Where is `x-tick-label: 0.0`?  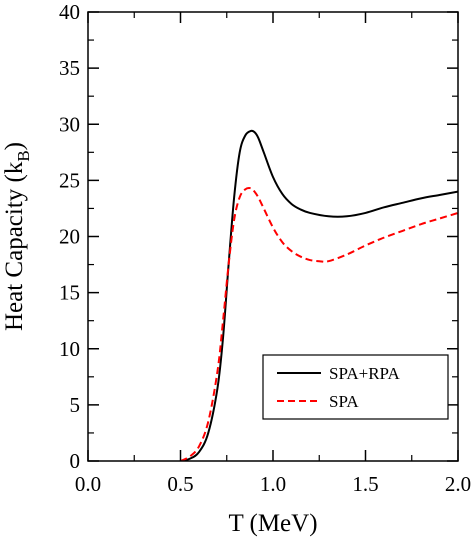
x-tick-label: 0.0 is located at coordinates (88, 484).